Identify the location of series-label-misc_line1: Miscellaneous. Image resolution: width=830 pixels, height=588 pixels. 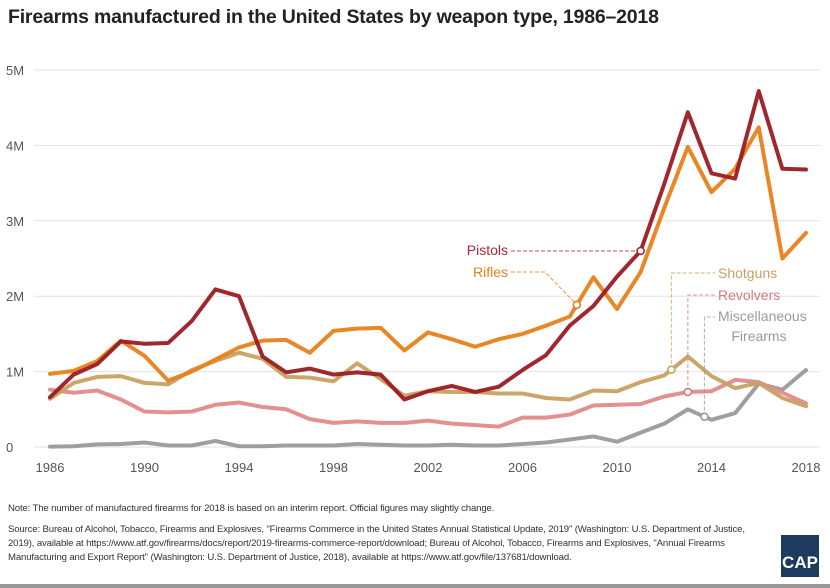
(762, 316).